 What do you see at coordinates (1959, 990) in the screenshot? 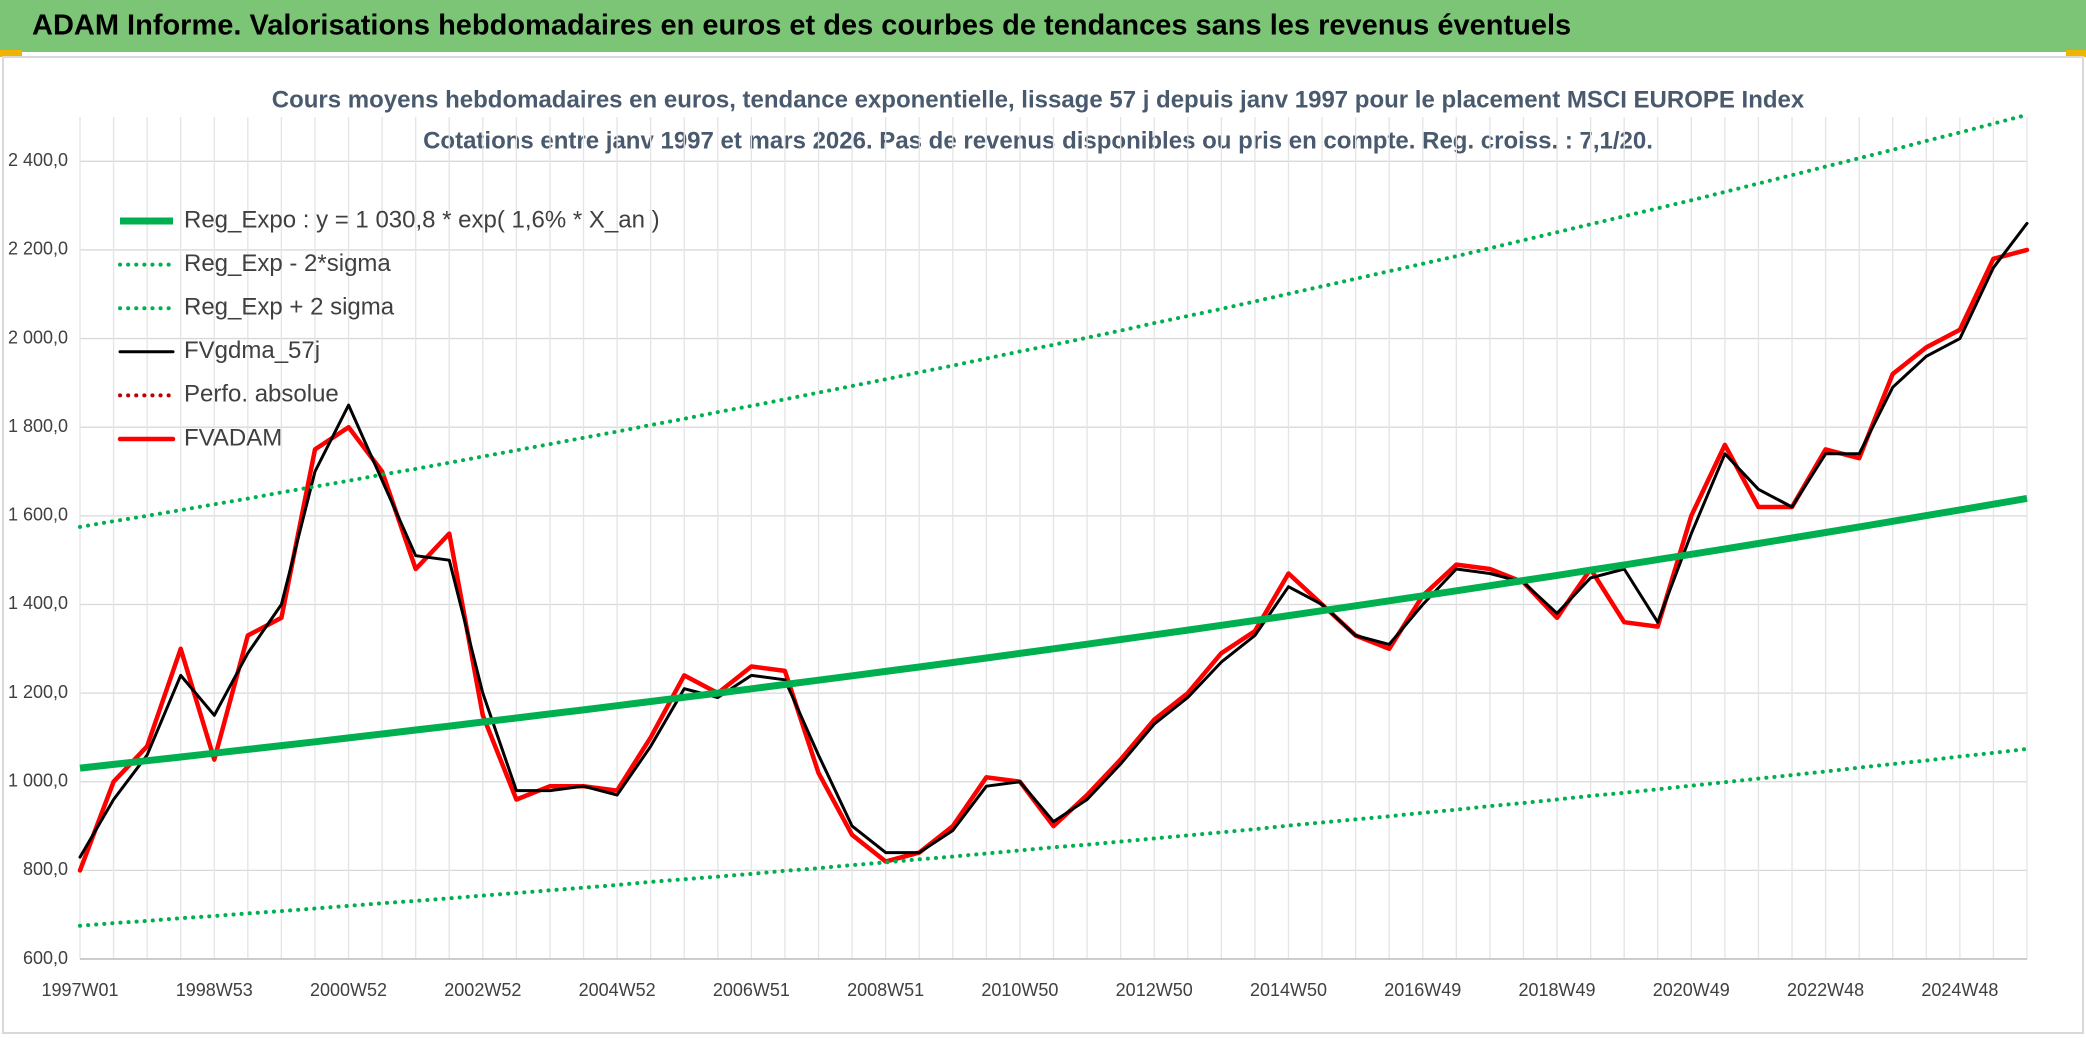
I see `x-tick-label: 2024W48` at bounding box center [1959, 990].